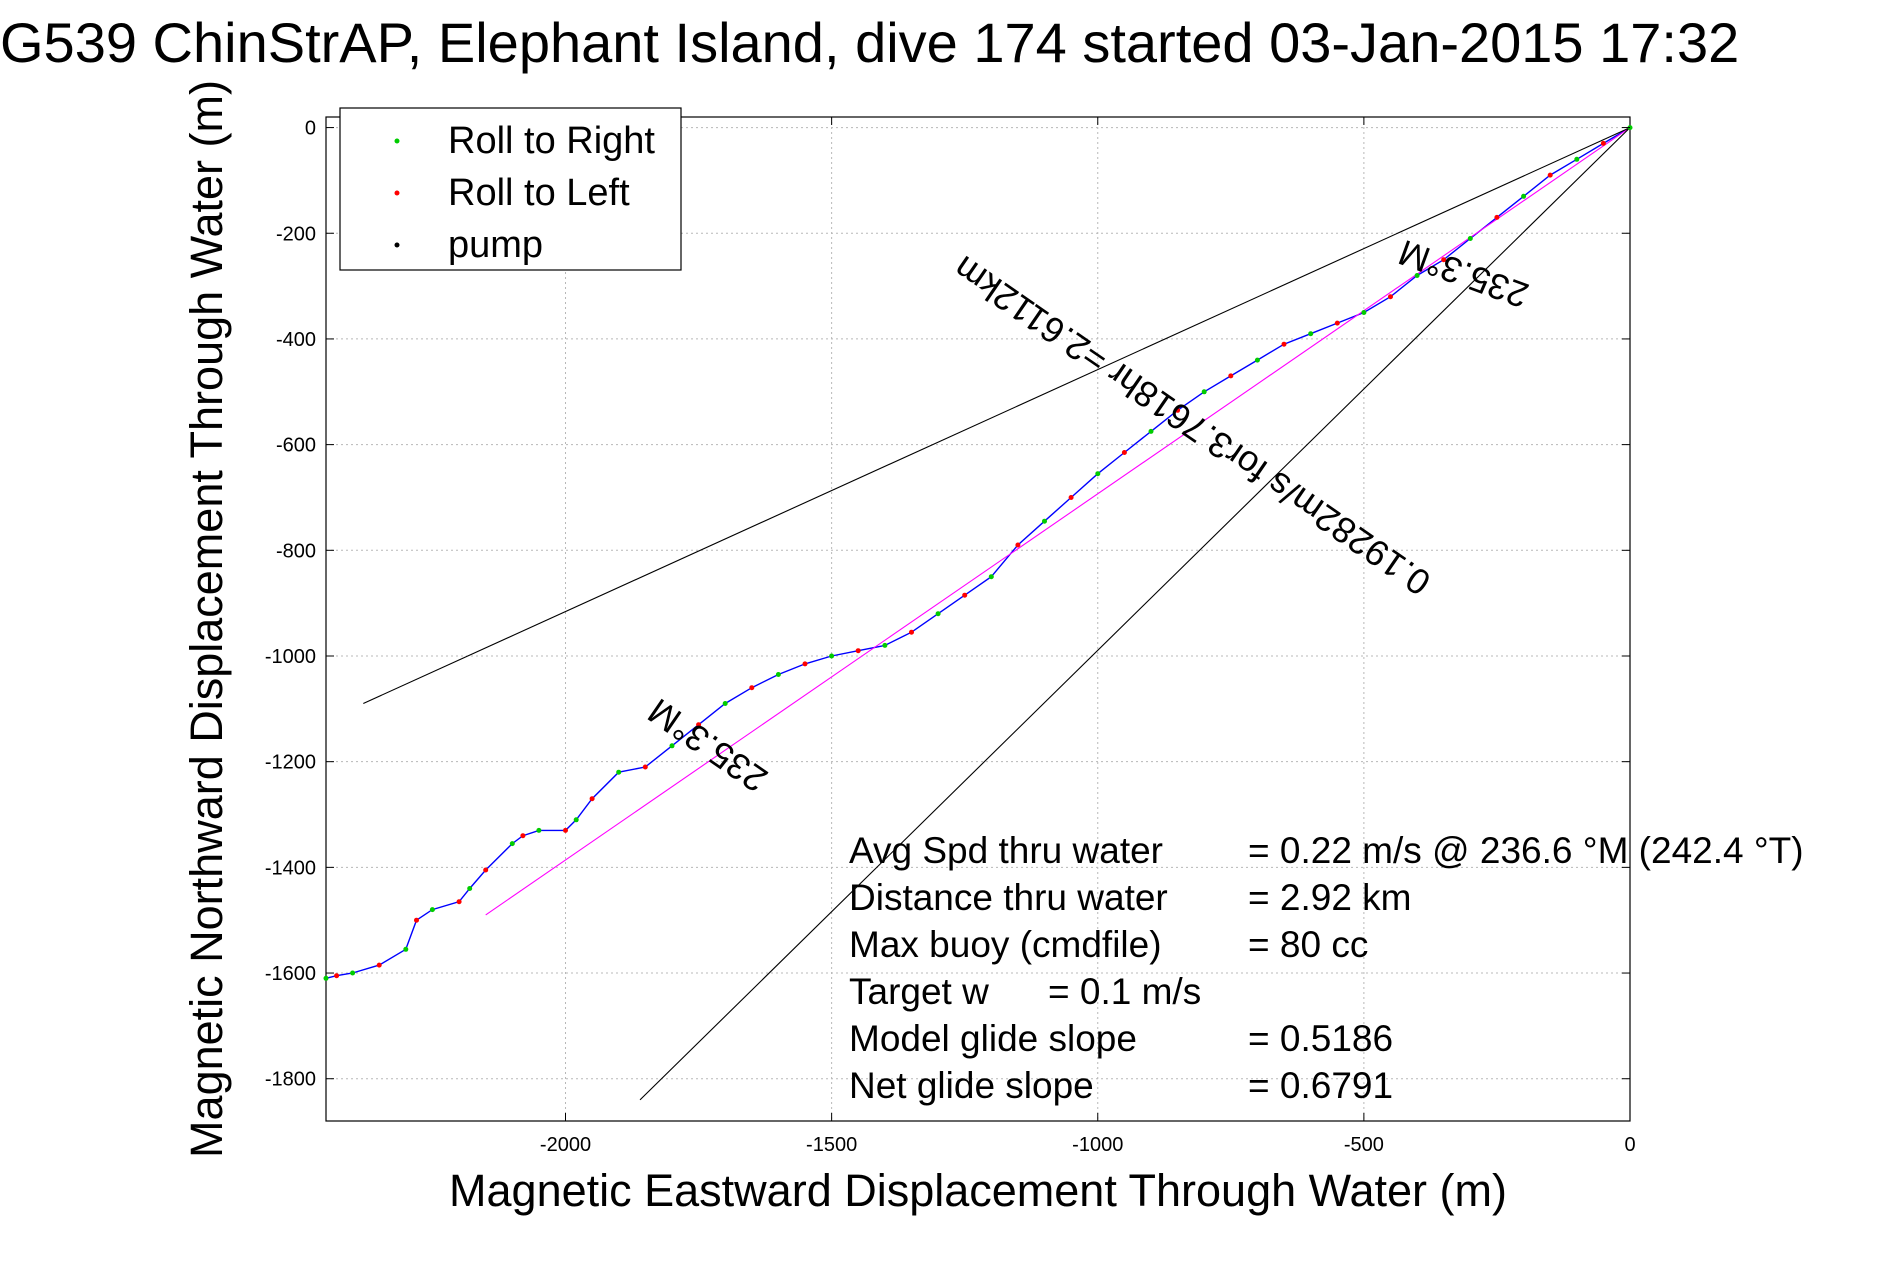 The width and height of the screenshot is (1891, 1262). What do you see at coordinates (296, 551) in the screenshot?
I see `y-tick-label: -800` at bounding box center [296, 551].